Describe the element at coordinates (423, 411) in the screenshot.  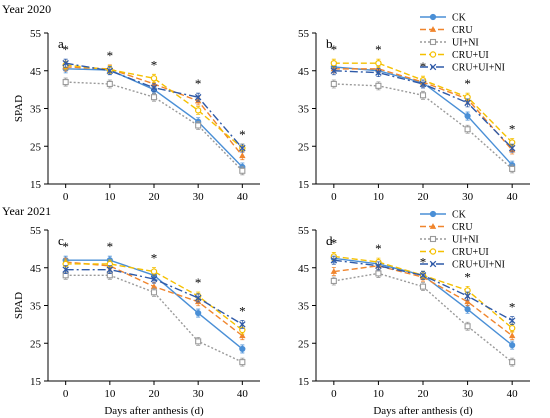
I see `x-axis-title: Days after anthesis (d)` at that location.